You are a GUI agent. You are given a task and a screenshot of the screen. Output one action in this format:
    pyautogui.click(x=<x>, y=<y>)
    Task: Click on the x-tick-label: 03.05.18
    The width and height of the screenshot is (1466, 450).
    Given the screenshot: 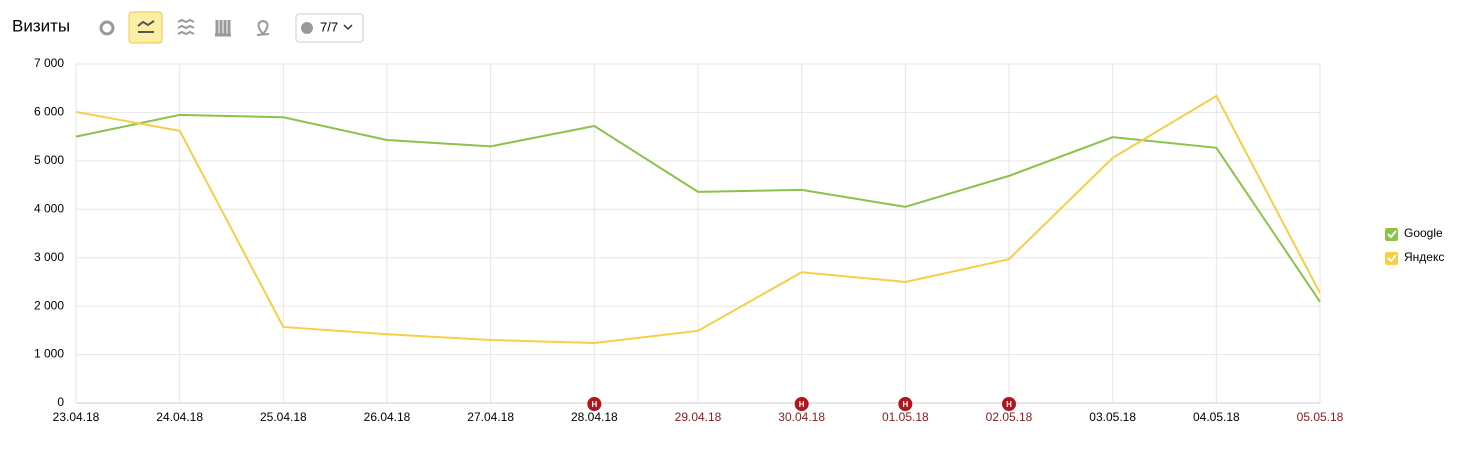 What is the action you would take?
    pyautogui.click(x=1112, y=417)
    